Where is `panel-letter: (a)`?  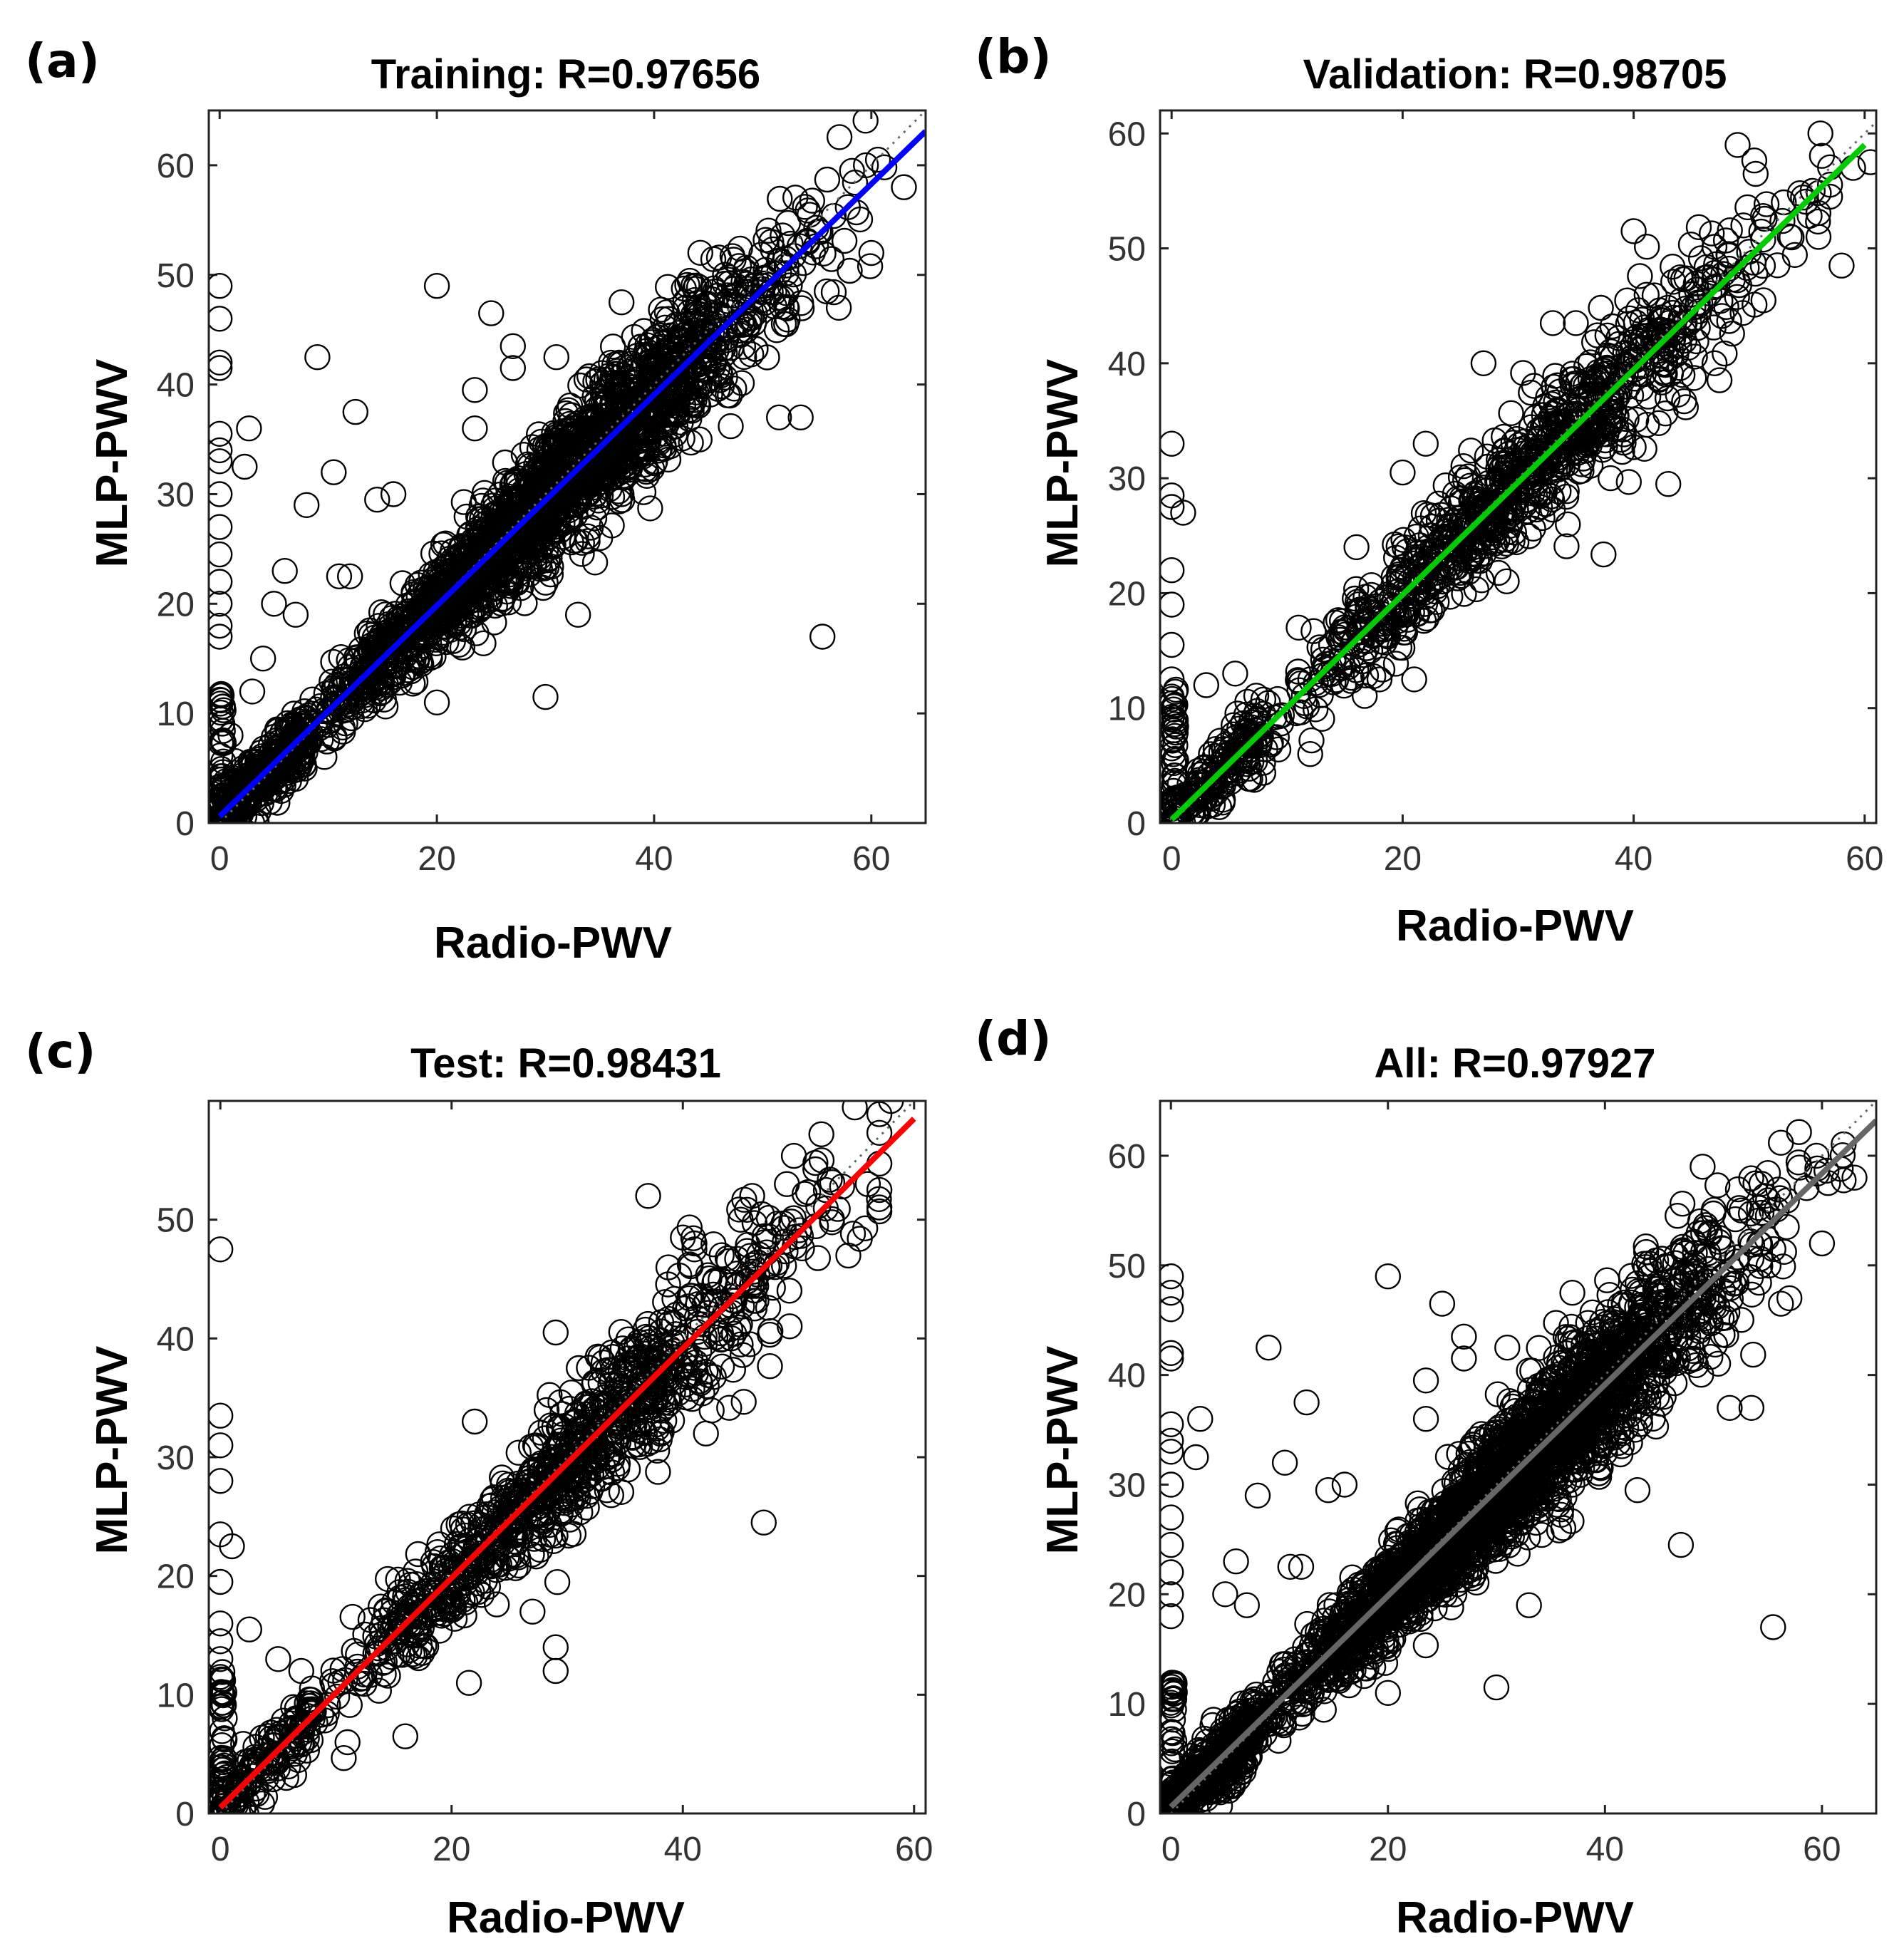 panel-letter: (a) is located at coordinates (62, 60).